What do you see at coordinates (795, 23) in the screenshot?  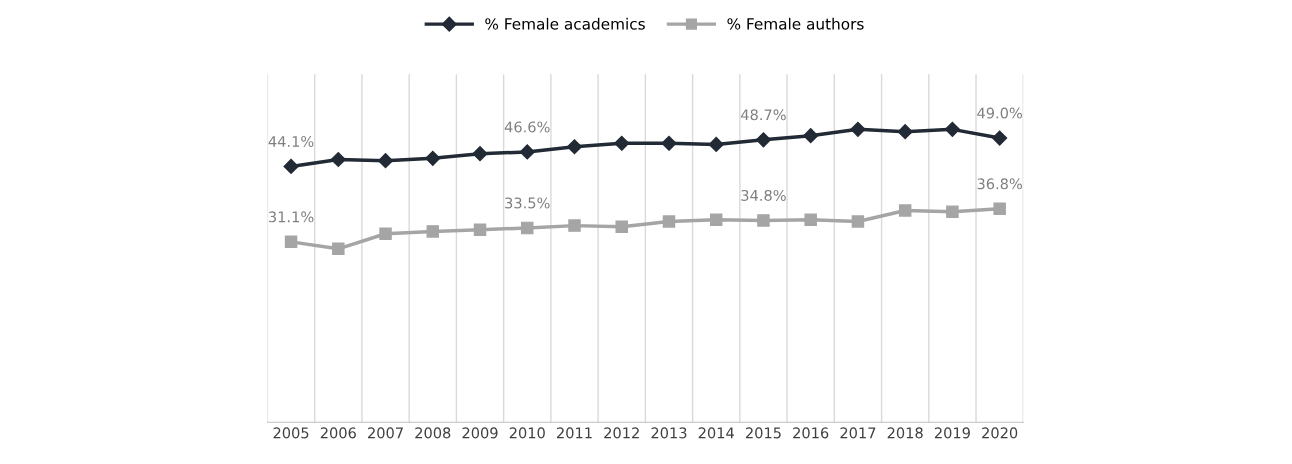 I see `legend-label: % Female authors` at bounding box center [795, 23].